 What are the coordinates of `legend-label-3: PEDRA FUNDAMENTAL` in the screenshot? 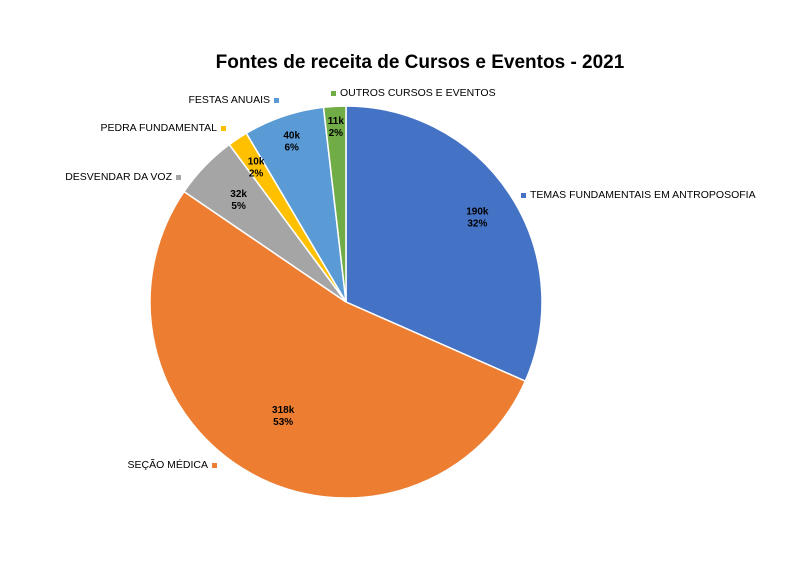 It's located at (159, 128).